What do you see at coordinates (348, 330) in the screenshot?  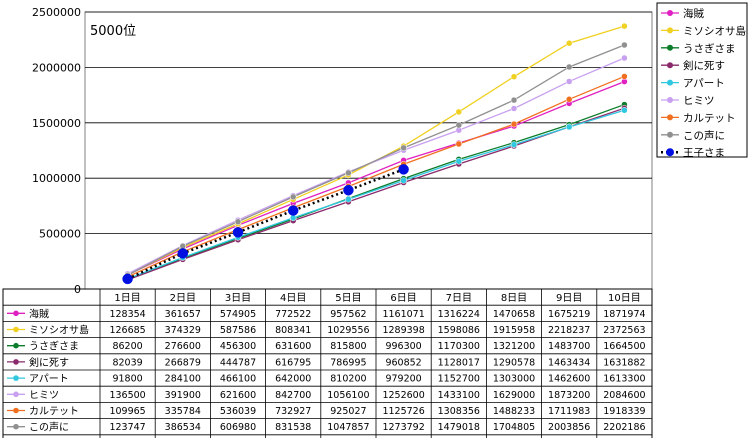 I see `table-cell: 1029556` at bounding box center [348, 330].